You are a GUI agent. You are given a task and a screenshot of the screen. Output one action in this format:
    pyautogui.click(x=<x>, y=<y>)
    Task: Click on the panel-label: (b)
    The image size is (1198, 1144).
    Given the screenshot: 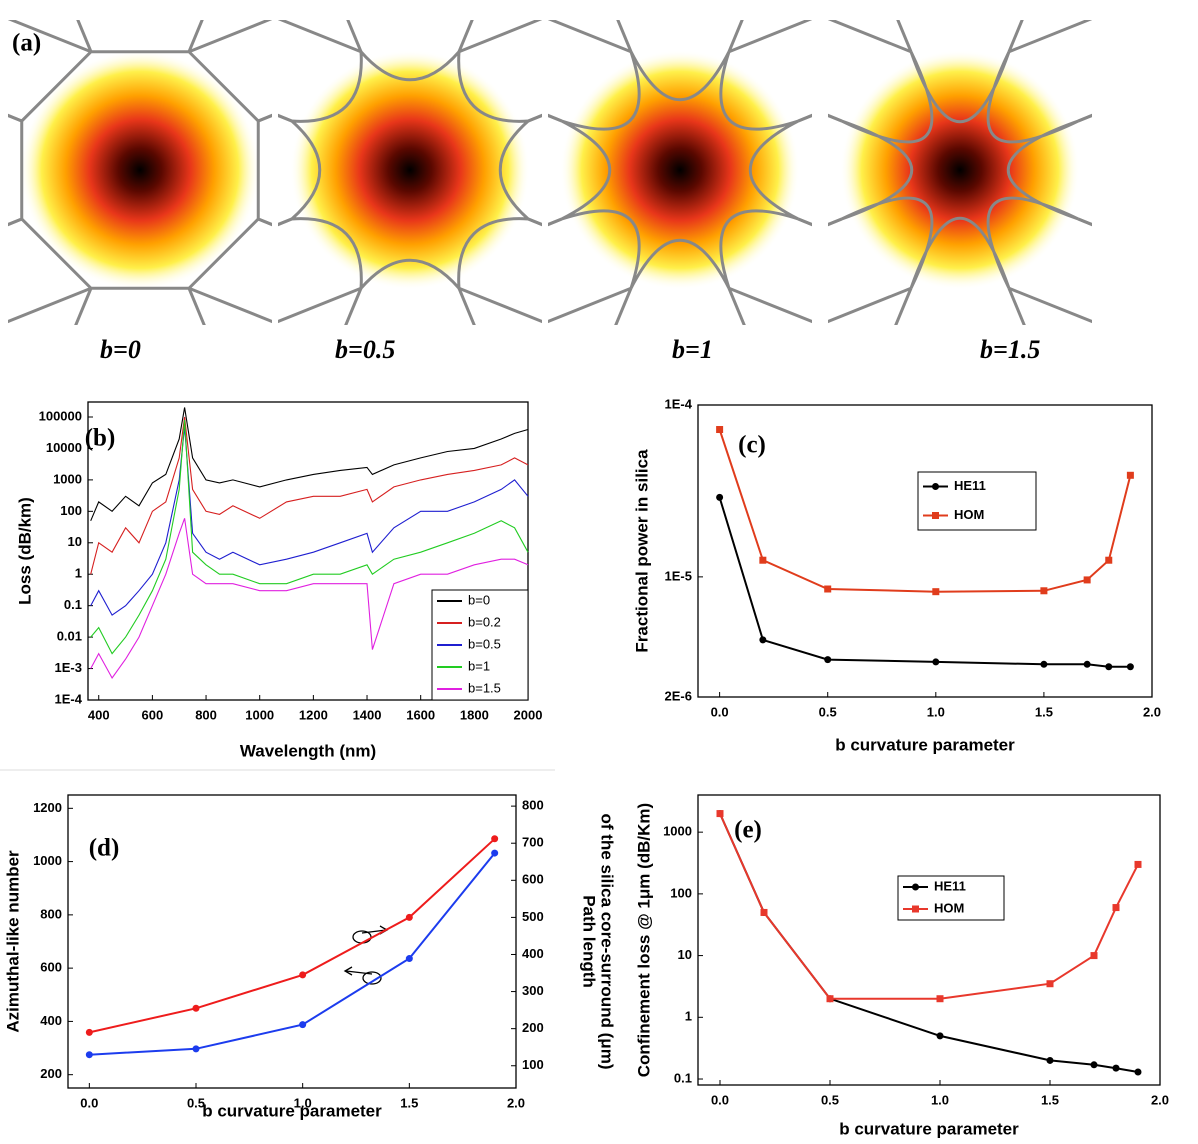 What is the action you would take?
    pyautogui.click(x=100, y=438)
    